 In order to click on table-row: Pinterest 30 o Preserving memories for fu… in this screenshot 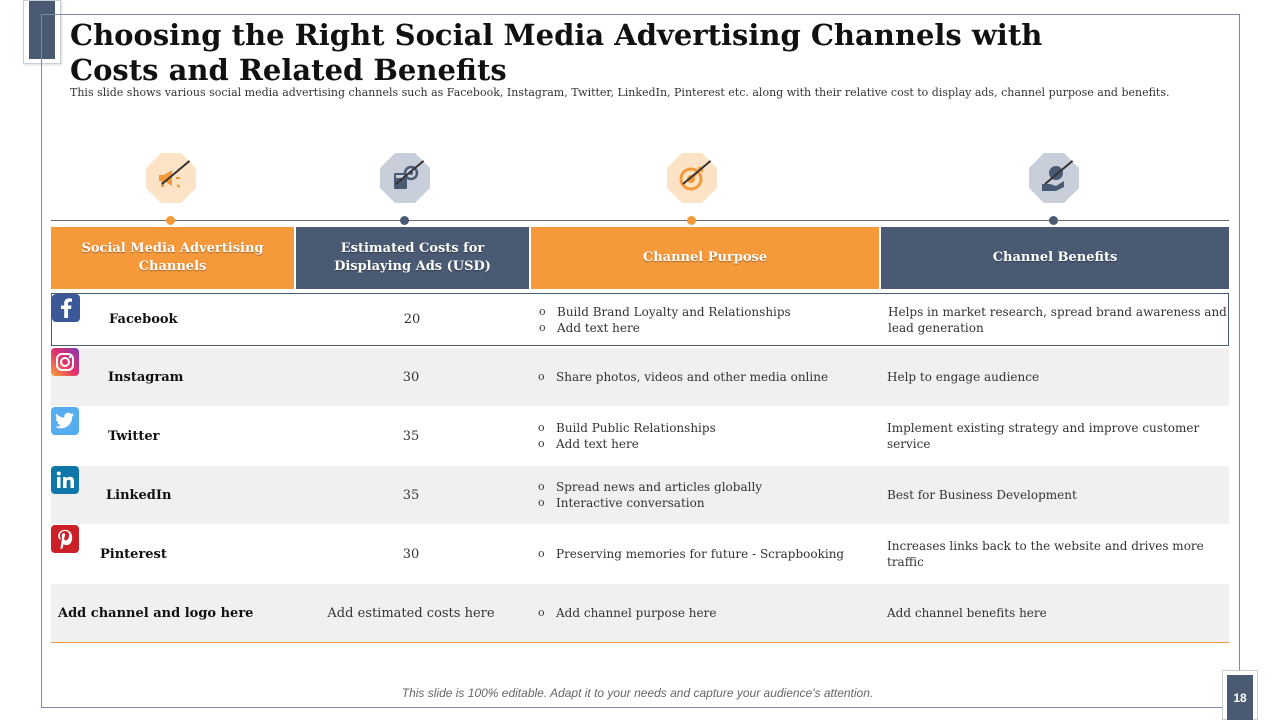, I will do `click(640, 554)`.